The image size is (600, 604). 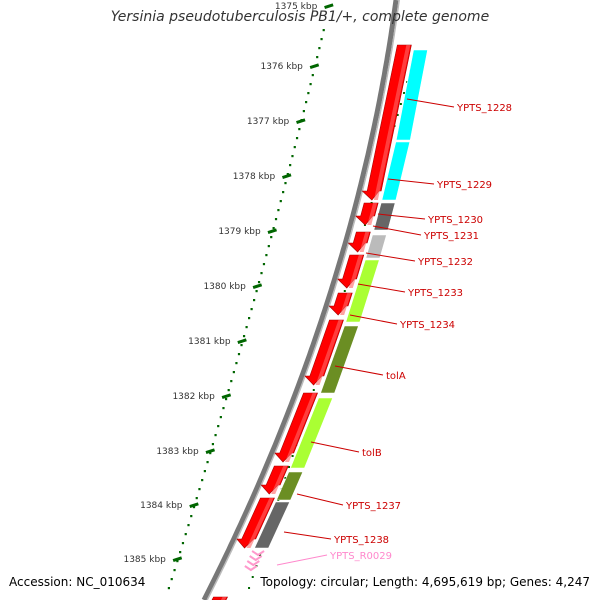 I want to click on scale-tick-label: 1381 kbp, so click(x=209, y=342).